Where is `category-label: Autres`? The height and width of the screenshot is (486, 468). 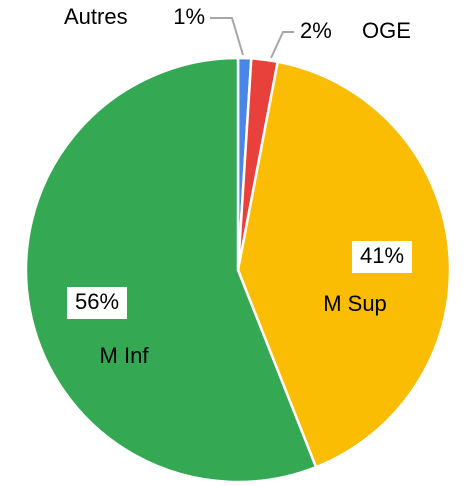
category-label: Autres is located at coordinates (96, 16).